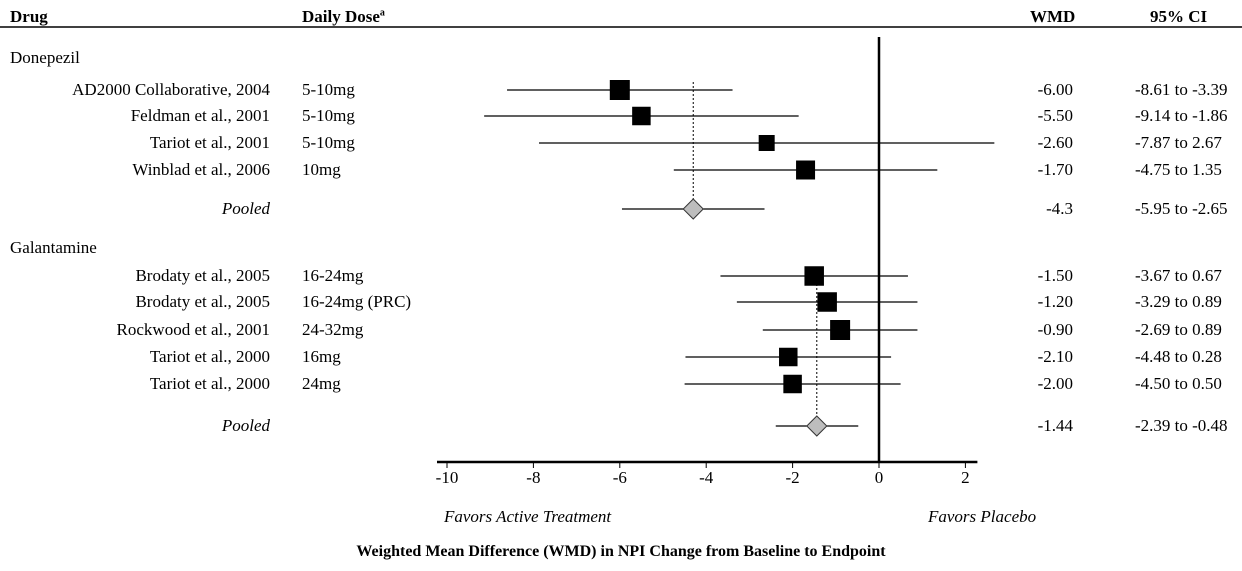  I want to click on x-tick-label: -2, so click(792, 477).